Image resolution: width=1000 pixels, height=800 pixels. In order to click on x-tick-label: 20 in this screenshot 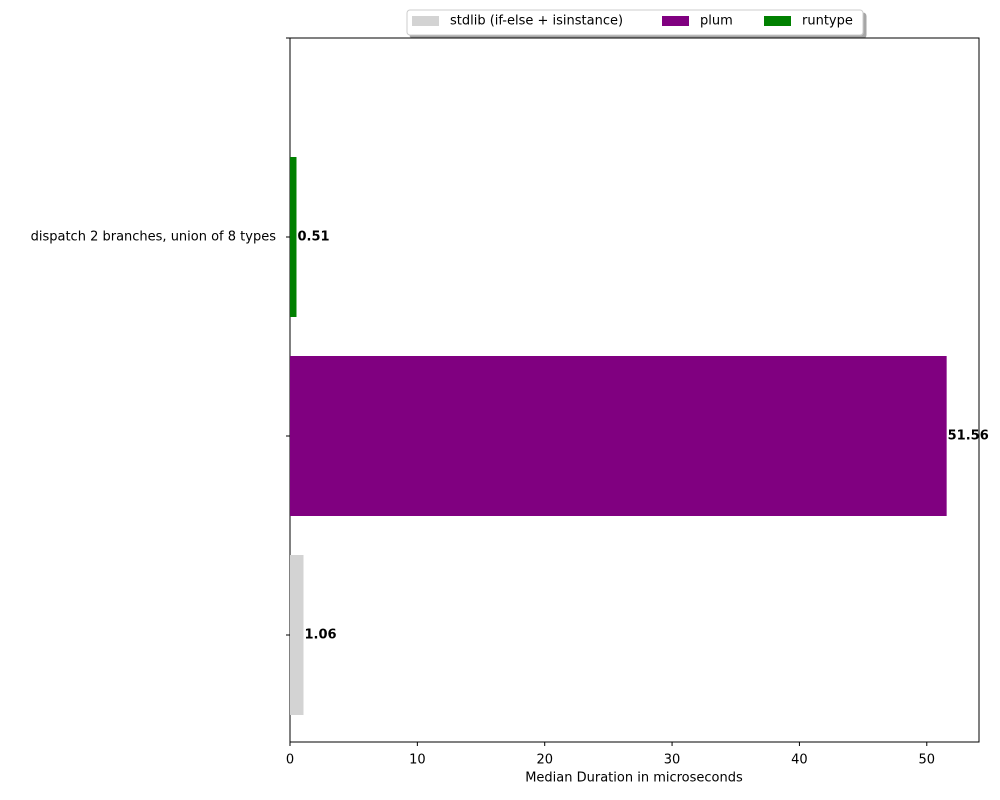, I will do `click(544, 760)`.